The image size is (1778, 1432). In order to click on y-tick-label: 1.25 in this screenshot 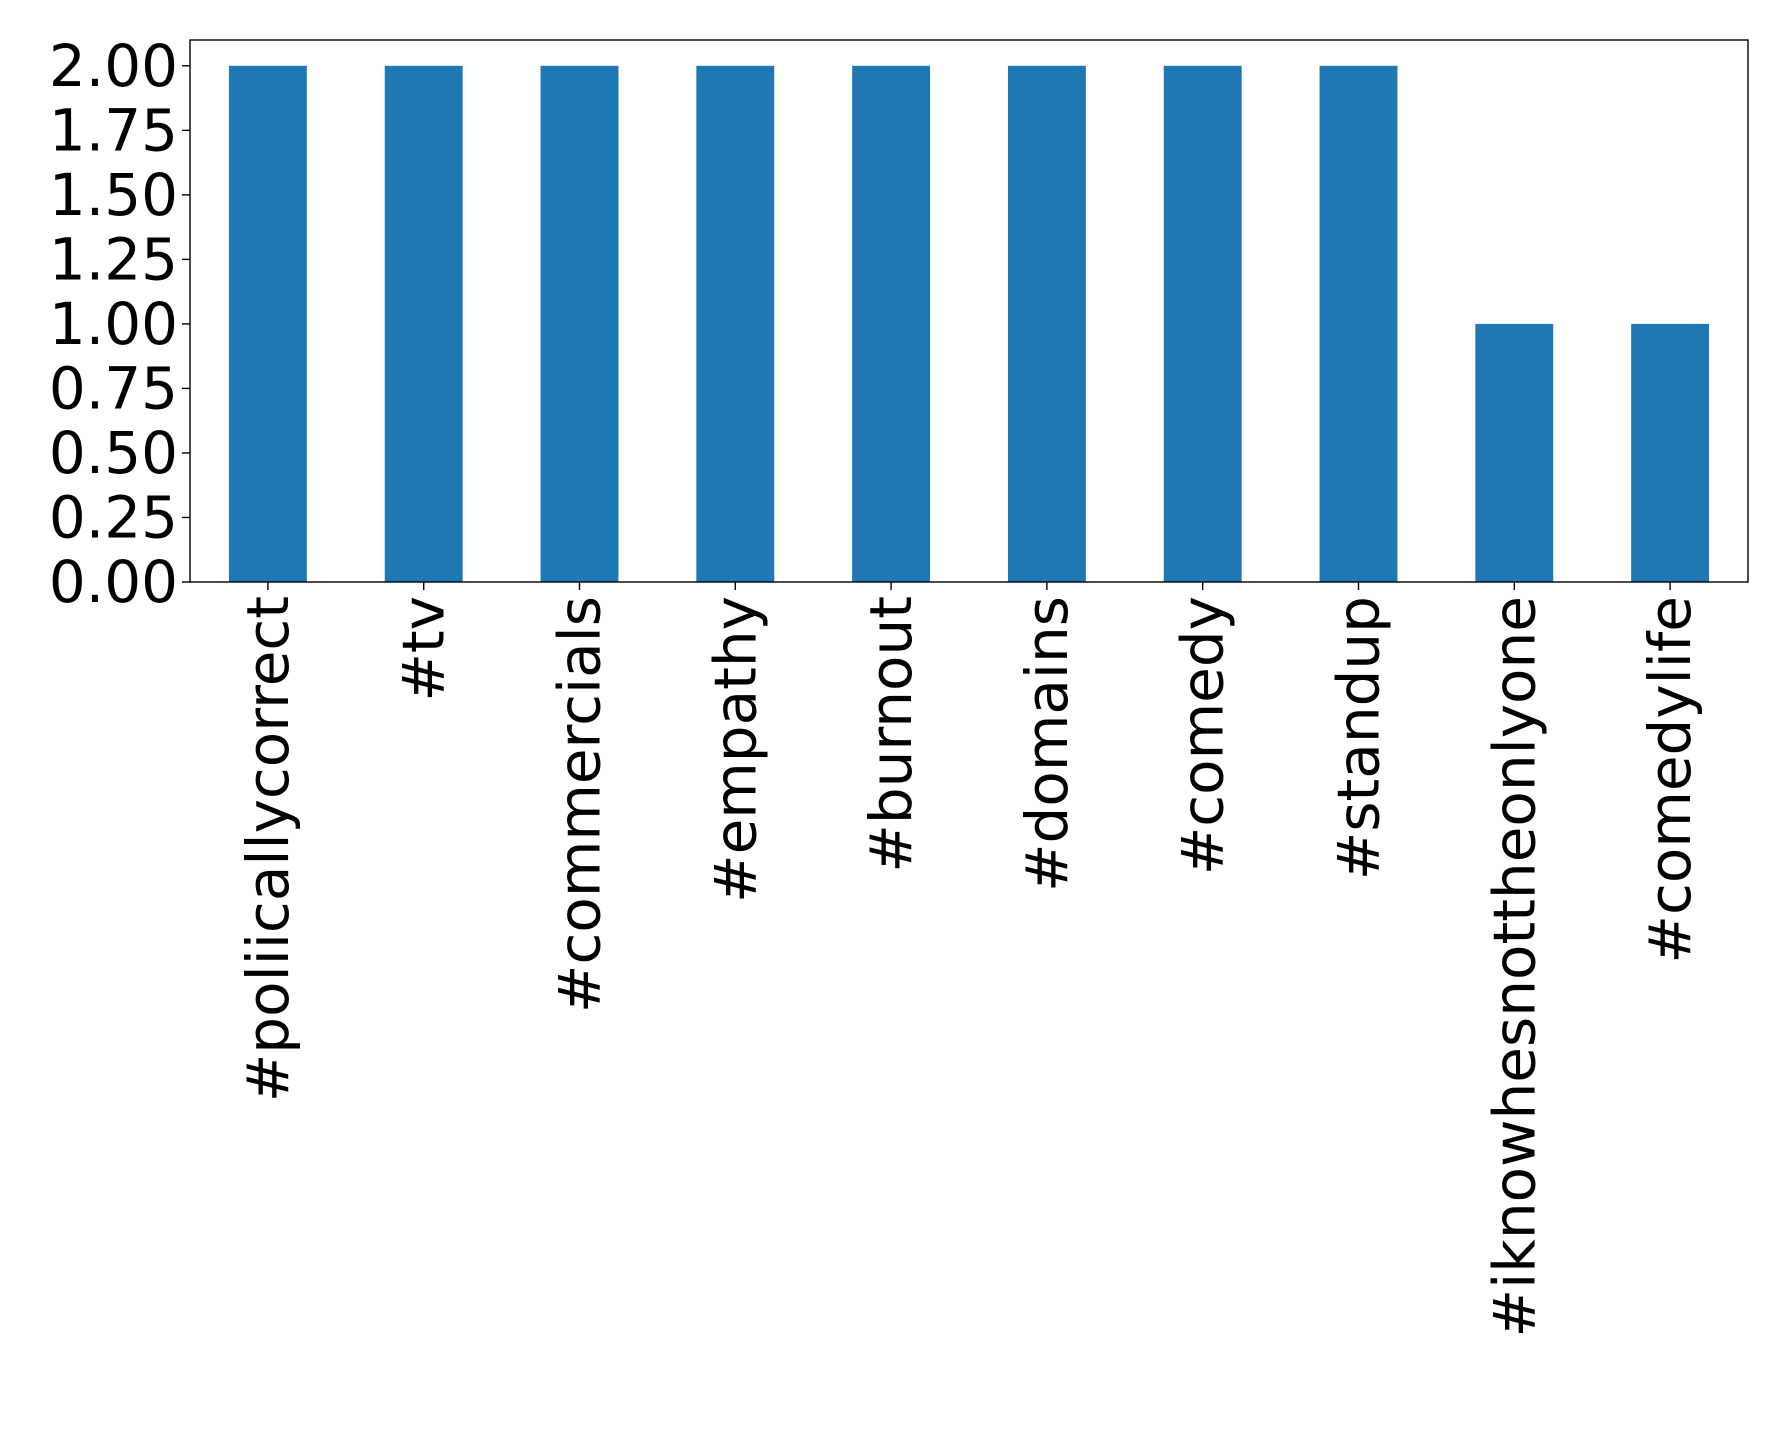, I will do `click(113, 259)`.